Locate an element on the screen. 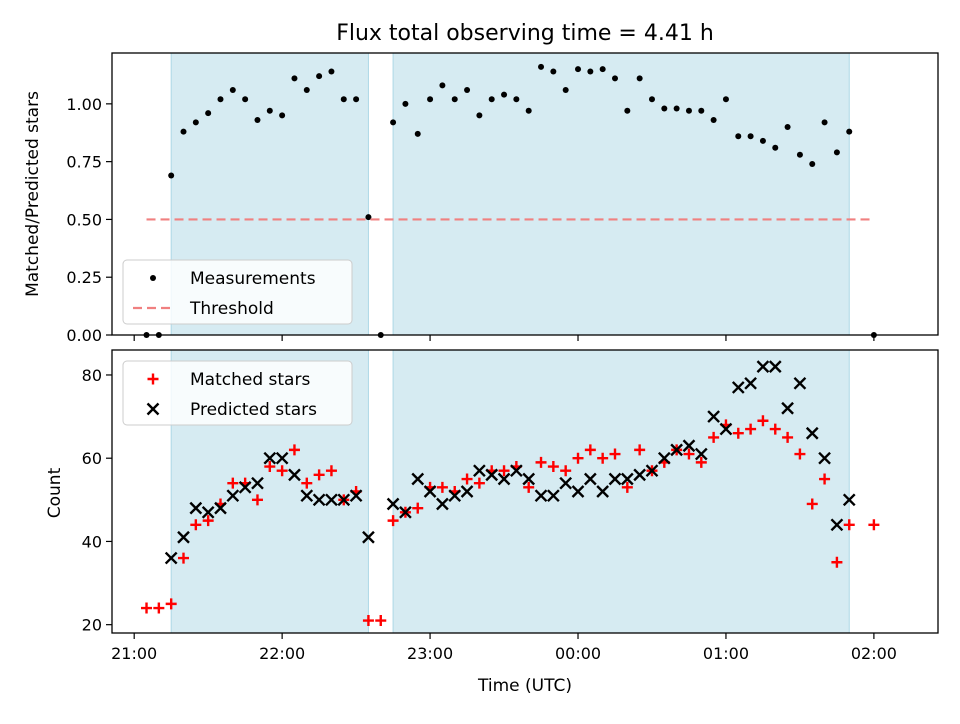 The image size is (960, 724). x-tick-label: 21:00 is located at coordinates (134, 653).